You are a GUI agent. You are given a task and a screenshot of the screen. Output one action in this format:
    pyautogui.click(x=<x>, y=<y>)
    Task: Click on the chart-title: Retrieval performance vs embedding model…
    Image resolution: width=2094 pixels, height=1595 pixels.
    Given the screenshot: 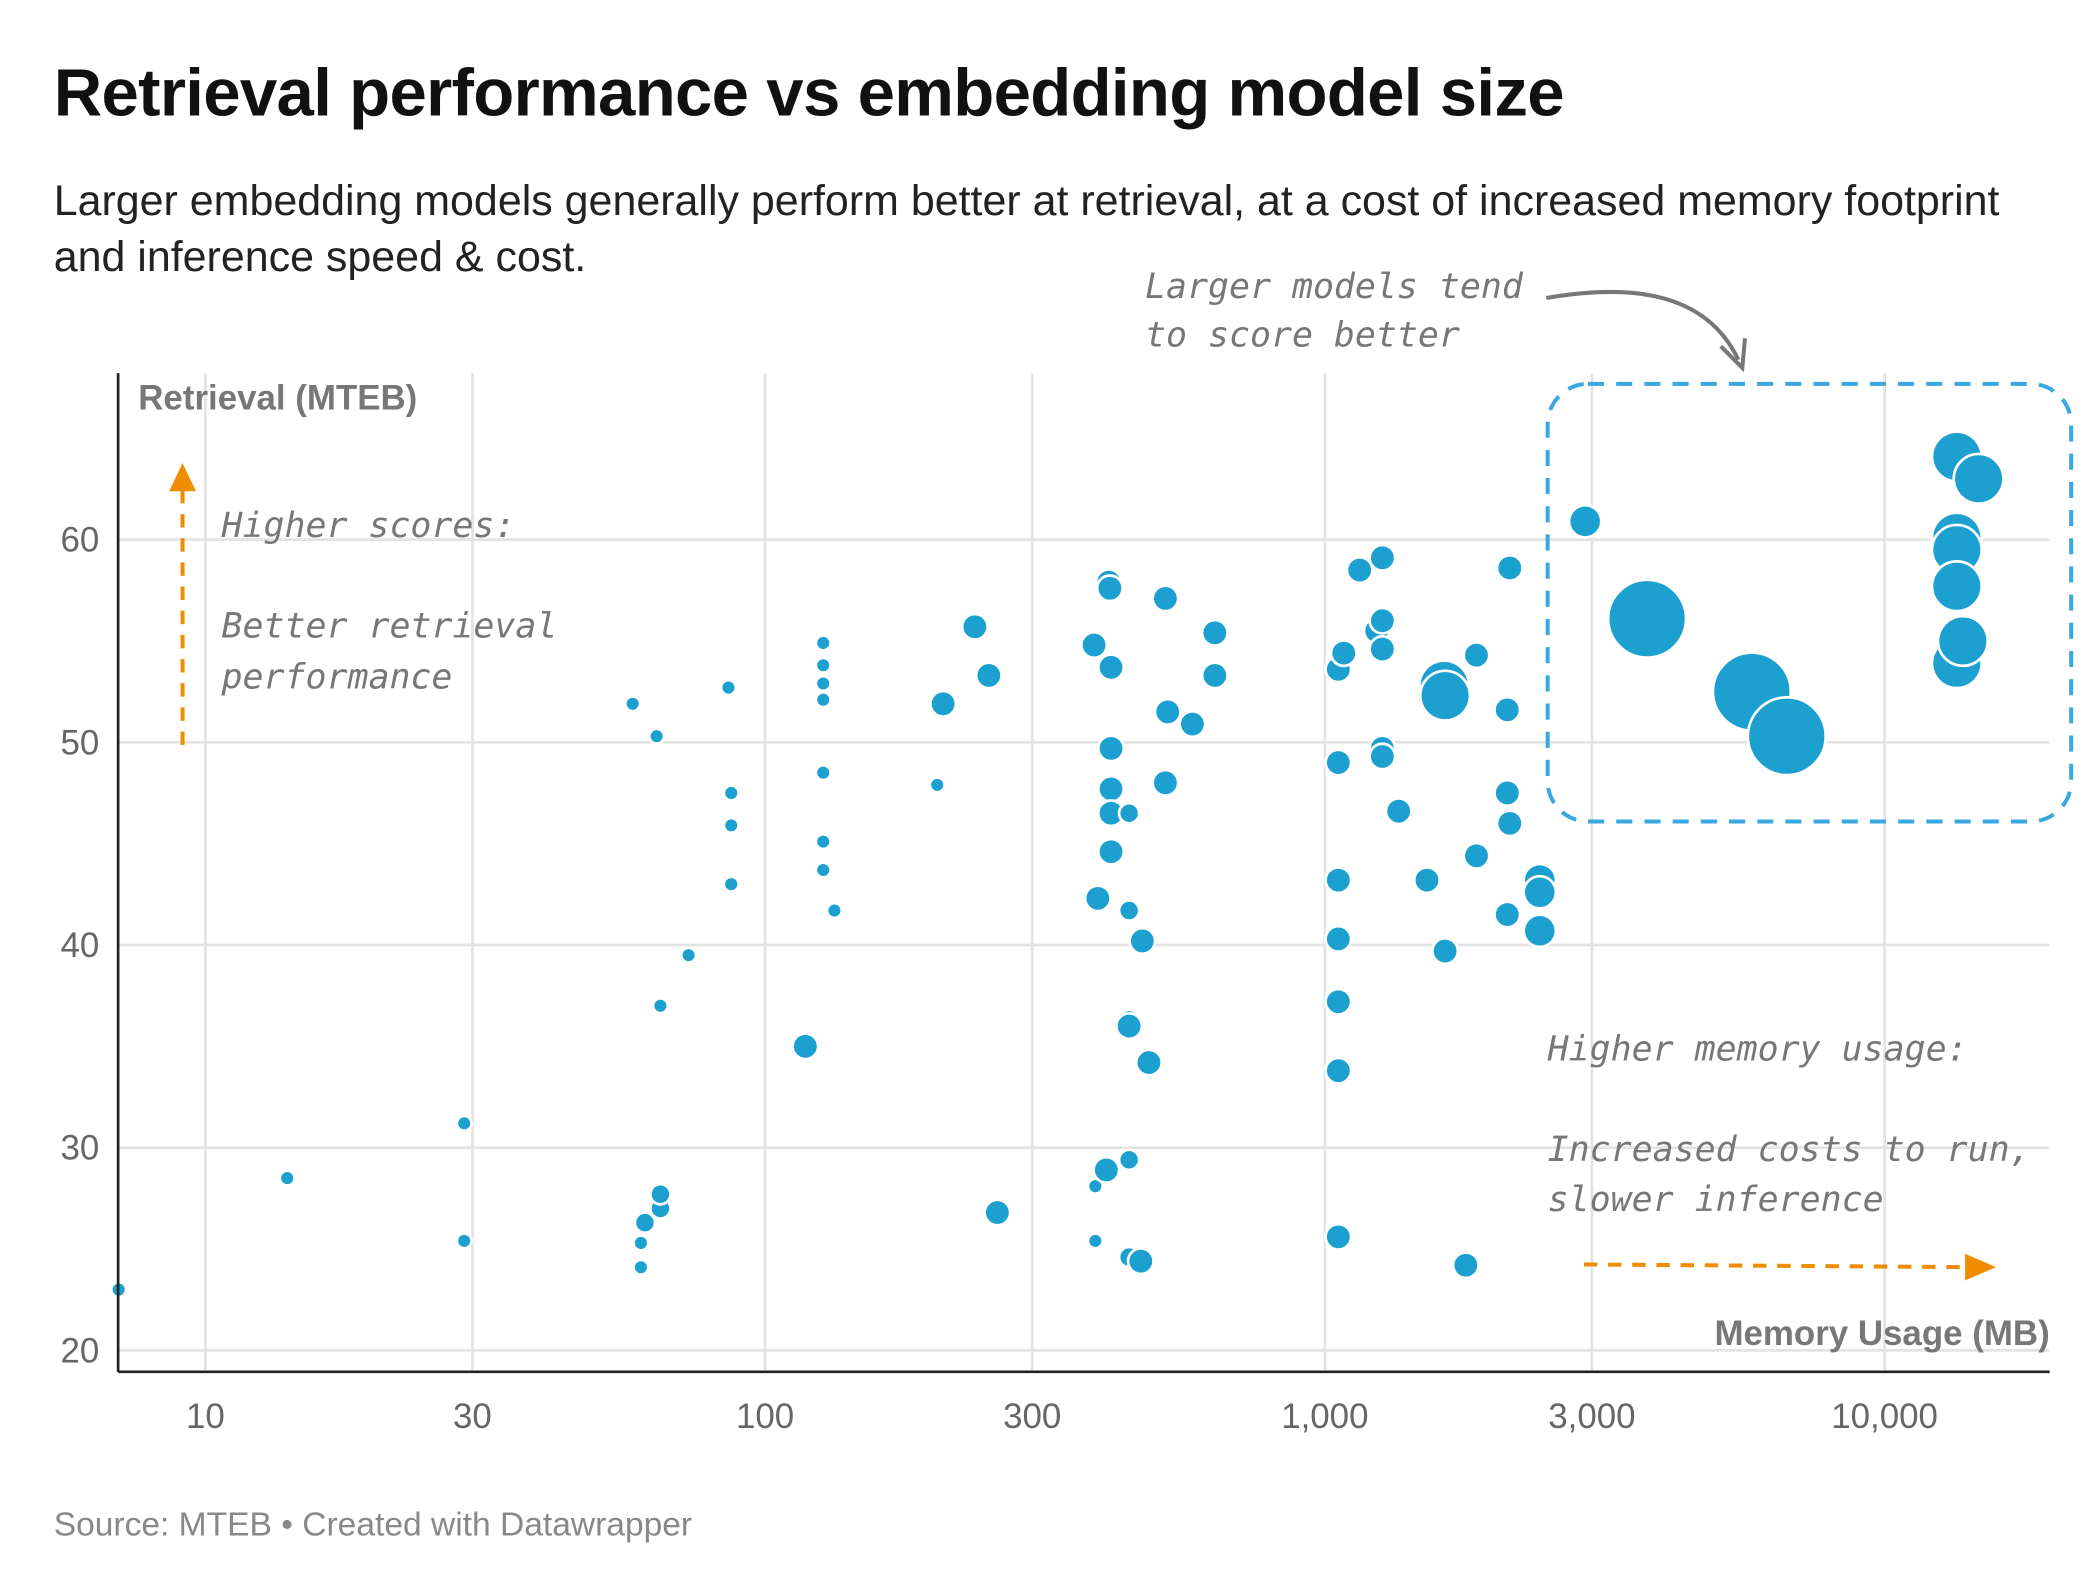 What is the action you would take?
    pyautogui.click(x=809, y=93)
    